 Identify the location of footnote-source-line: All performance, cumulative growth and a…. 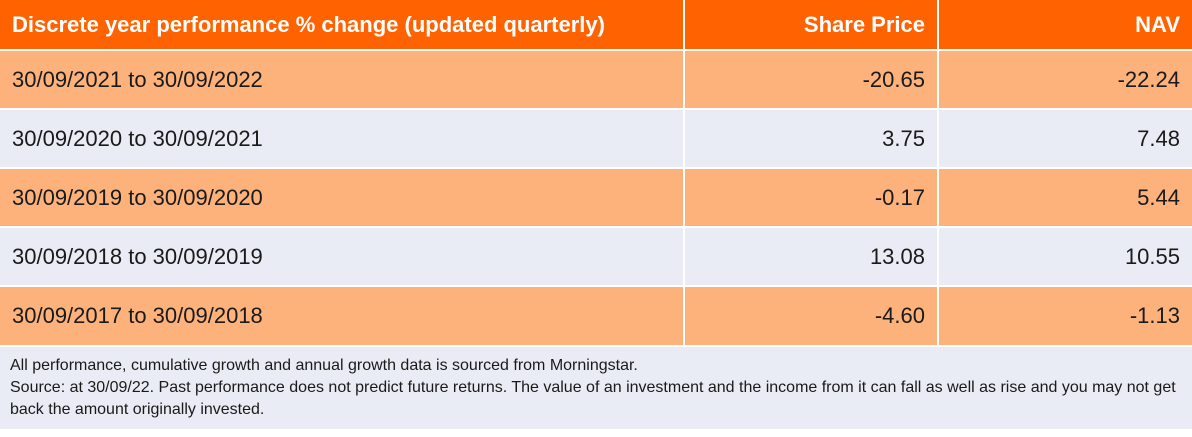
(324, 365).